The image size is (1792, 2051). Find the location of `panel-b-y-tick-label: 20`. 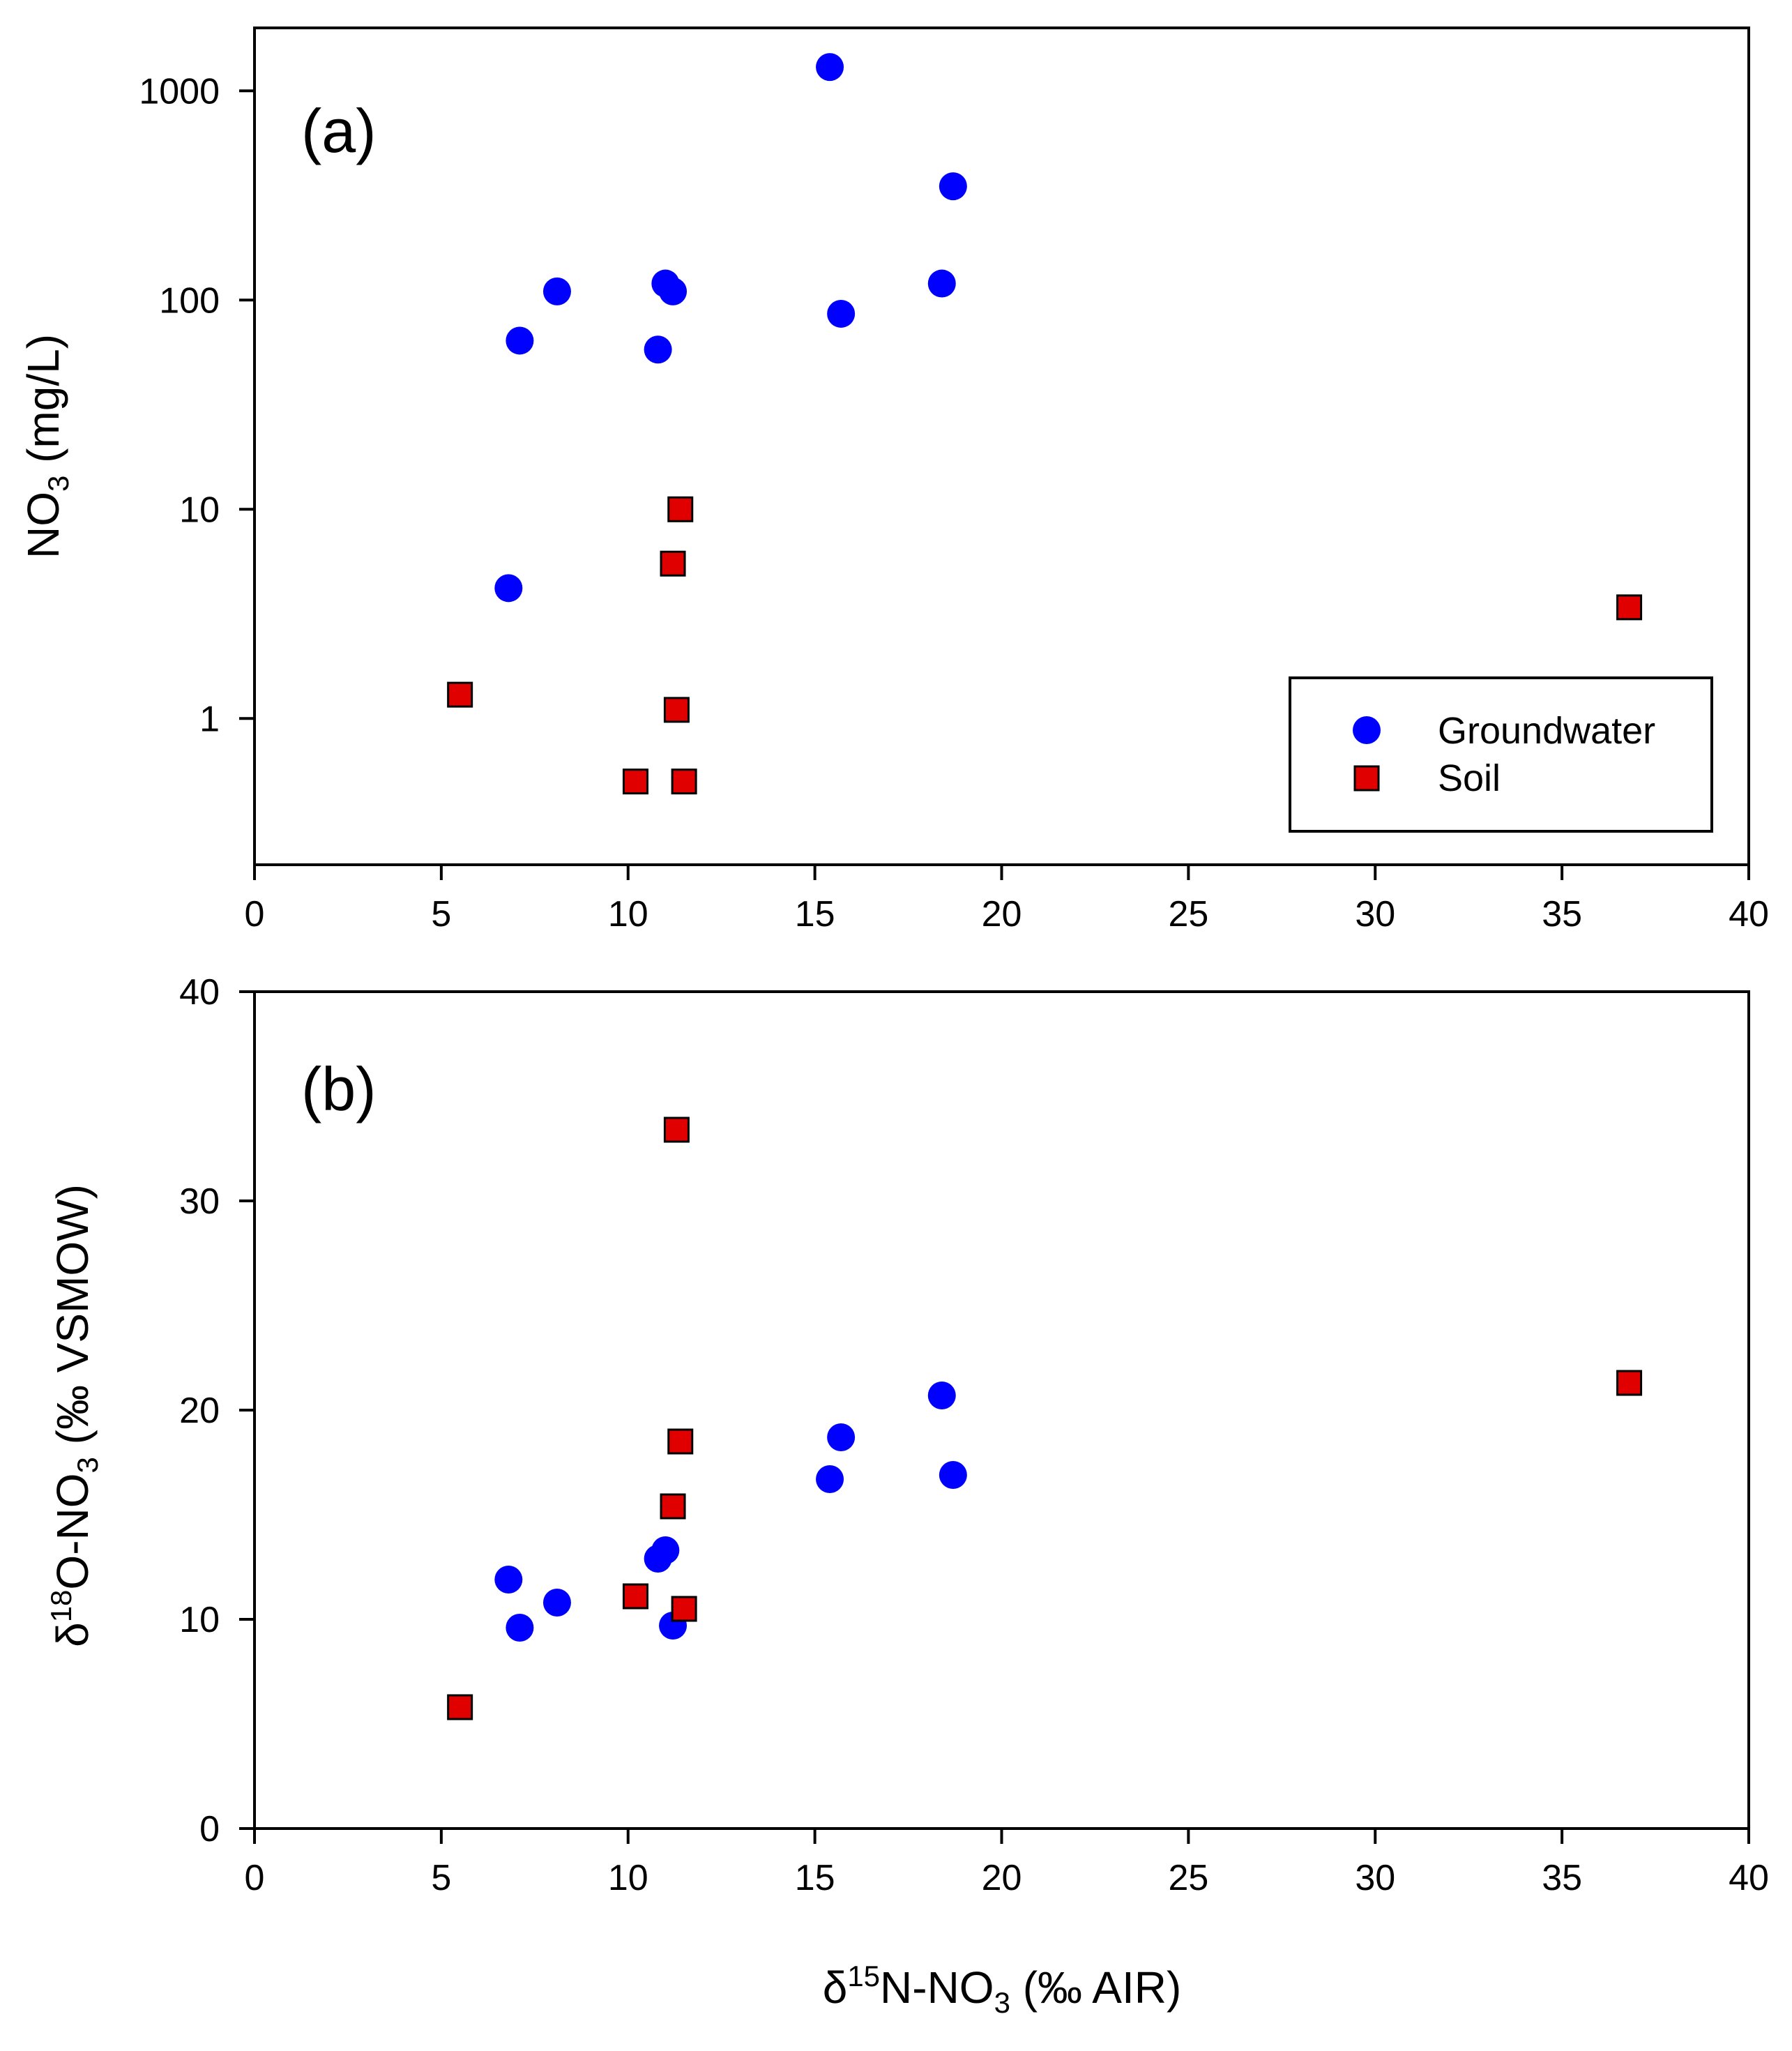

panel-b-y-tick-label: 20 is located at coordinates (199, 1411).